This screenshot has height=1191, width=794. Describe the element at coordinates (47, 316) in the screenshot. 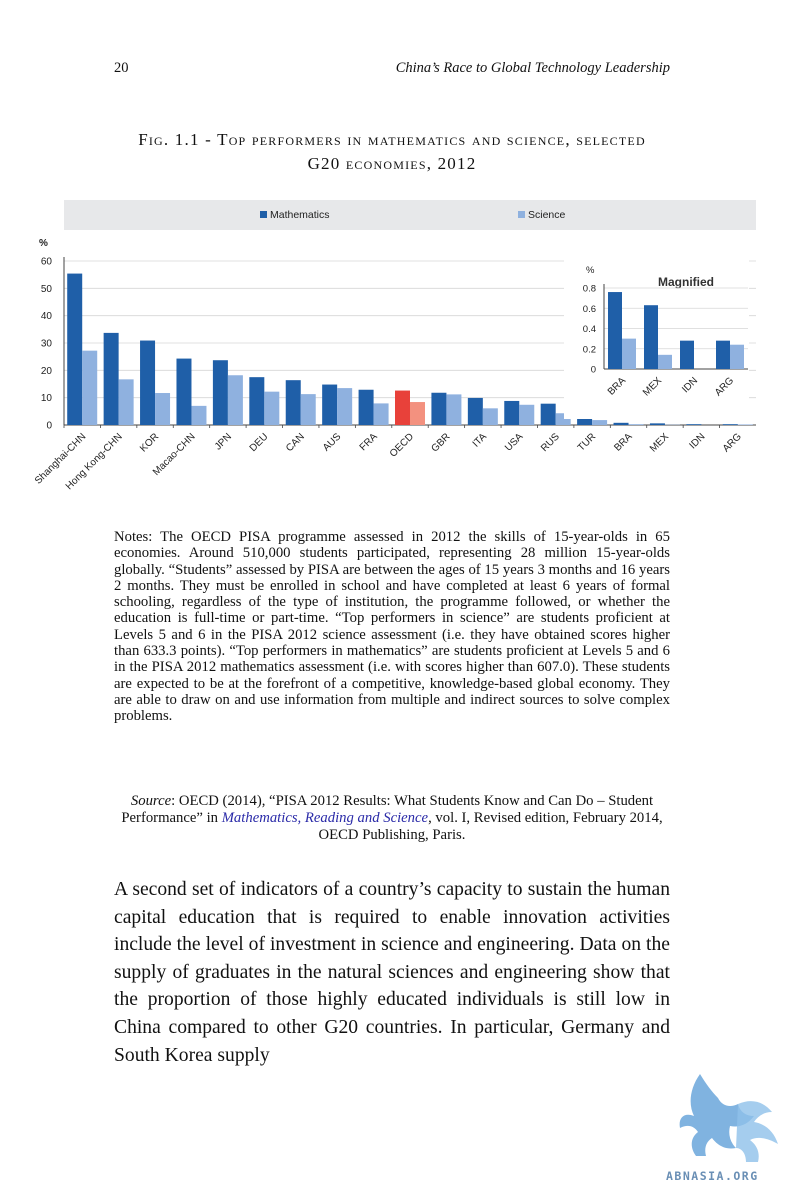

I see `y-tick-label: 40` at that location.